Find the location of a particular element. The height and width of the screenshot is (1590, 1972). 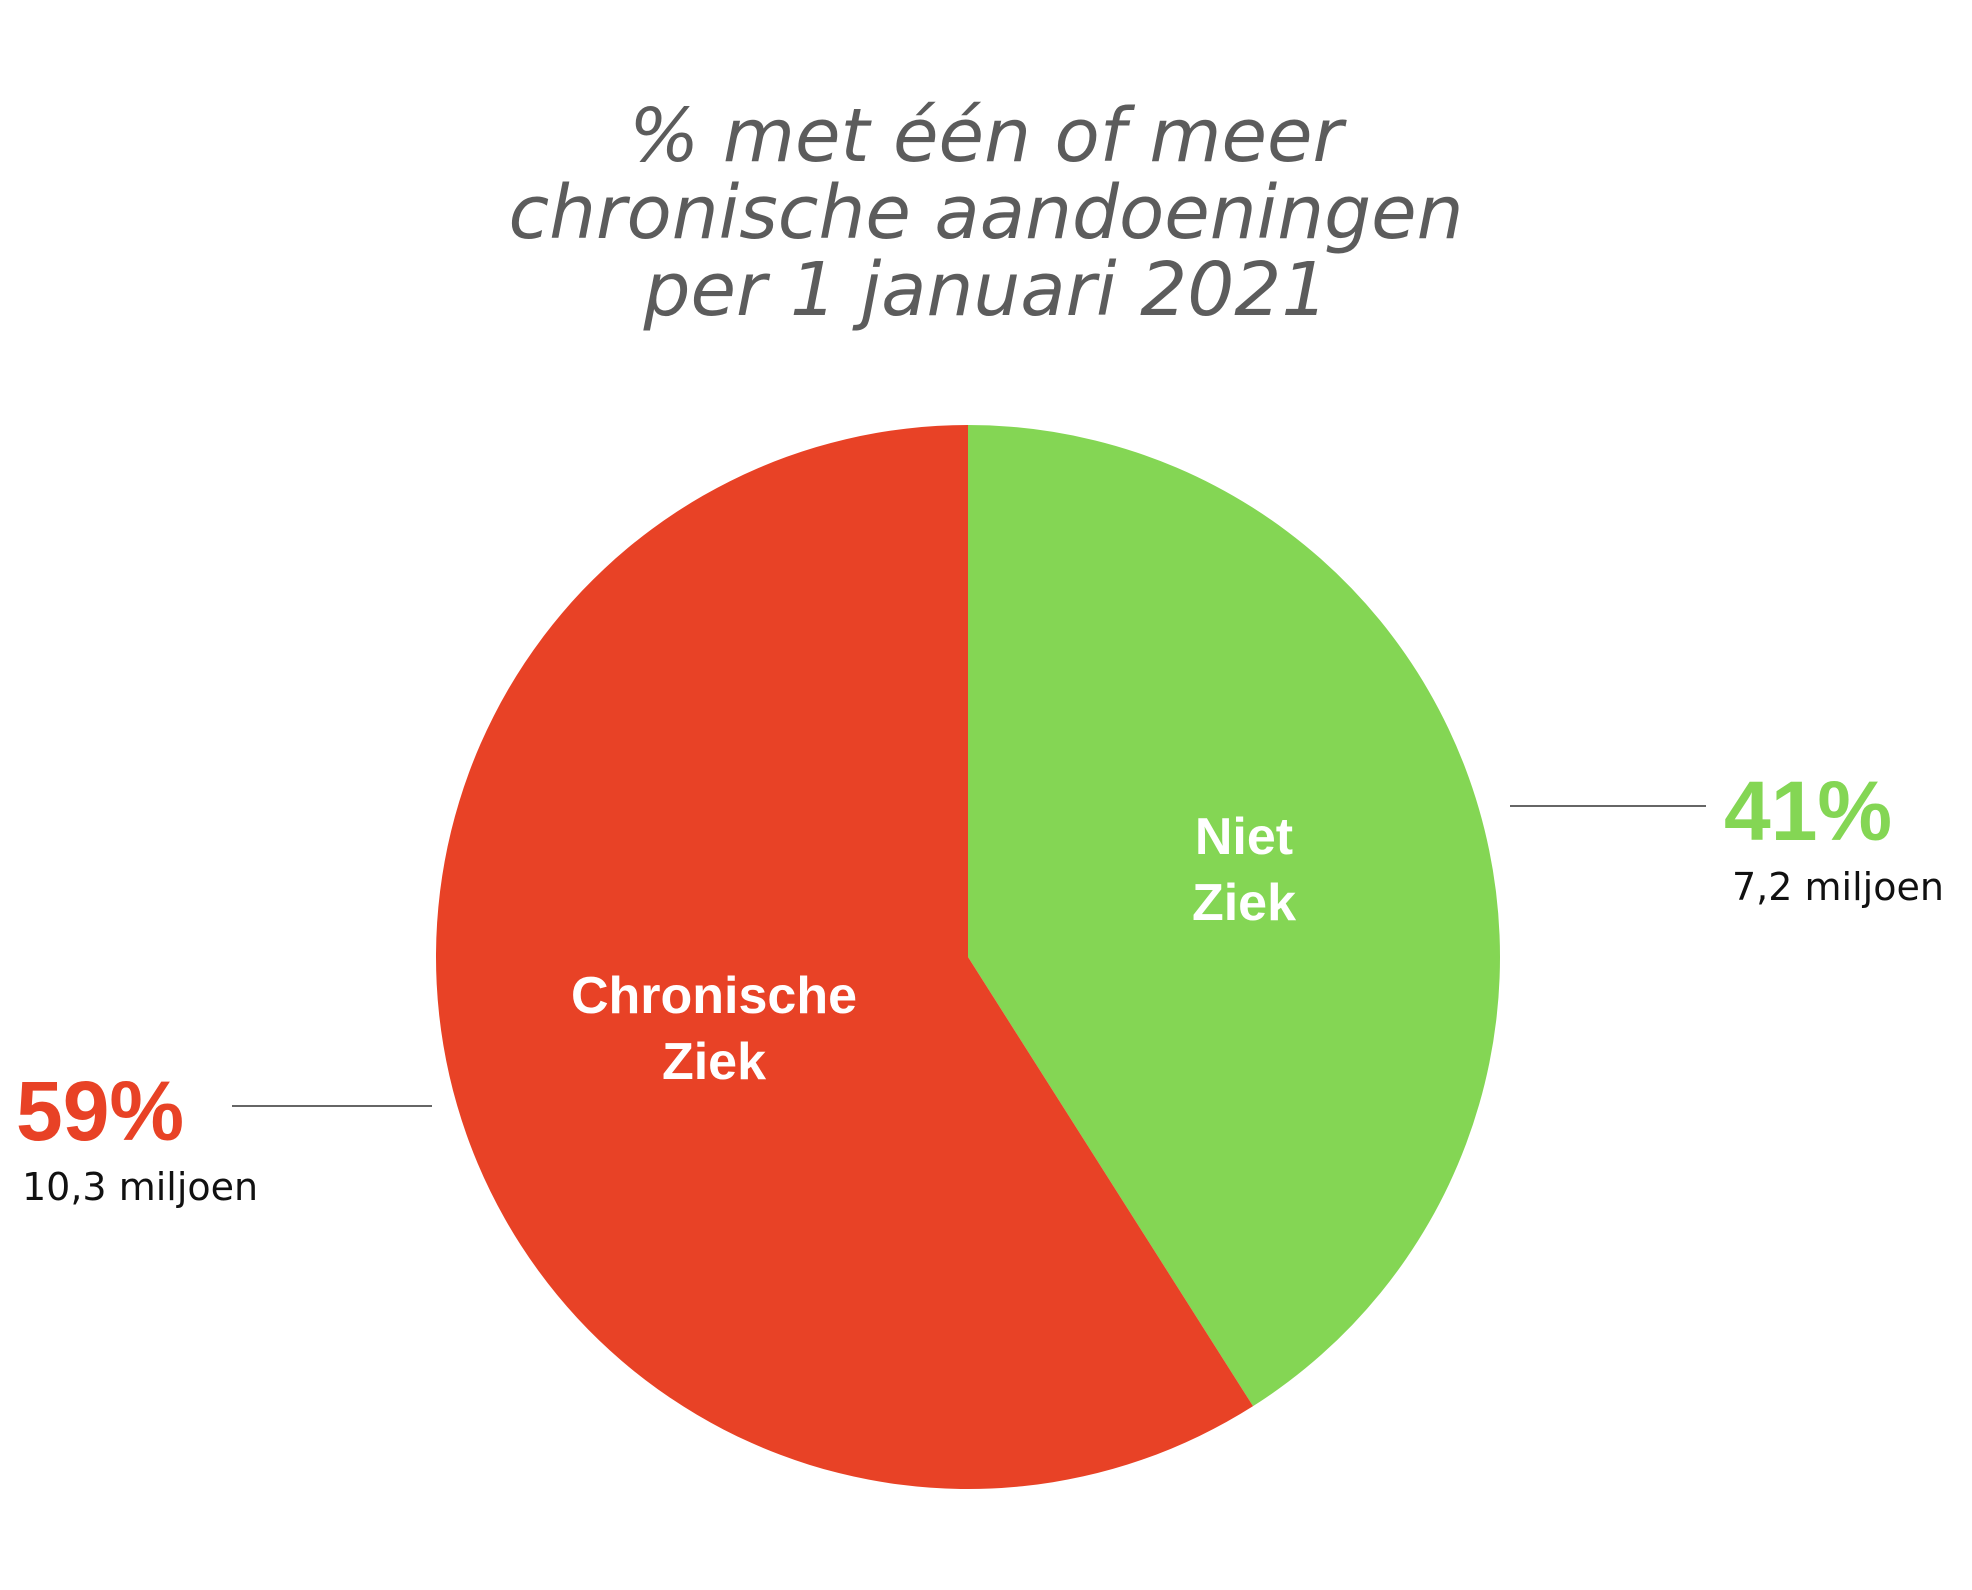

chart-title-line-2: chronische aandoeningen is located at coordinates (986, 213).